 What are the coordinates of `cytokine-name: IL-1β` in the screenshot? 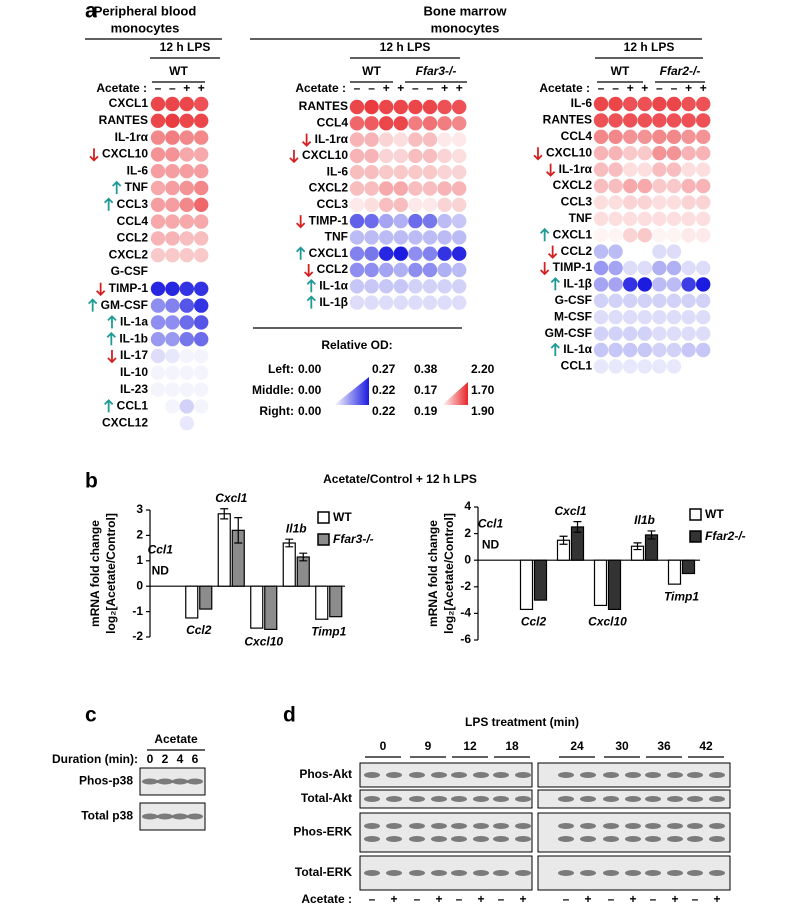 It's located at (333, 302).